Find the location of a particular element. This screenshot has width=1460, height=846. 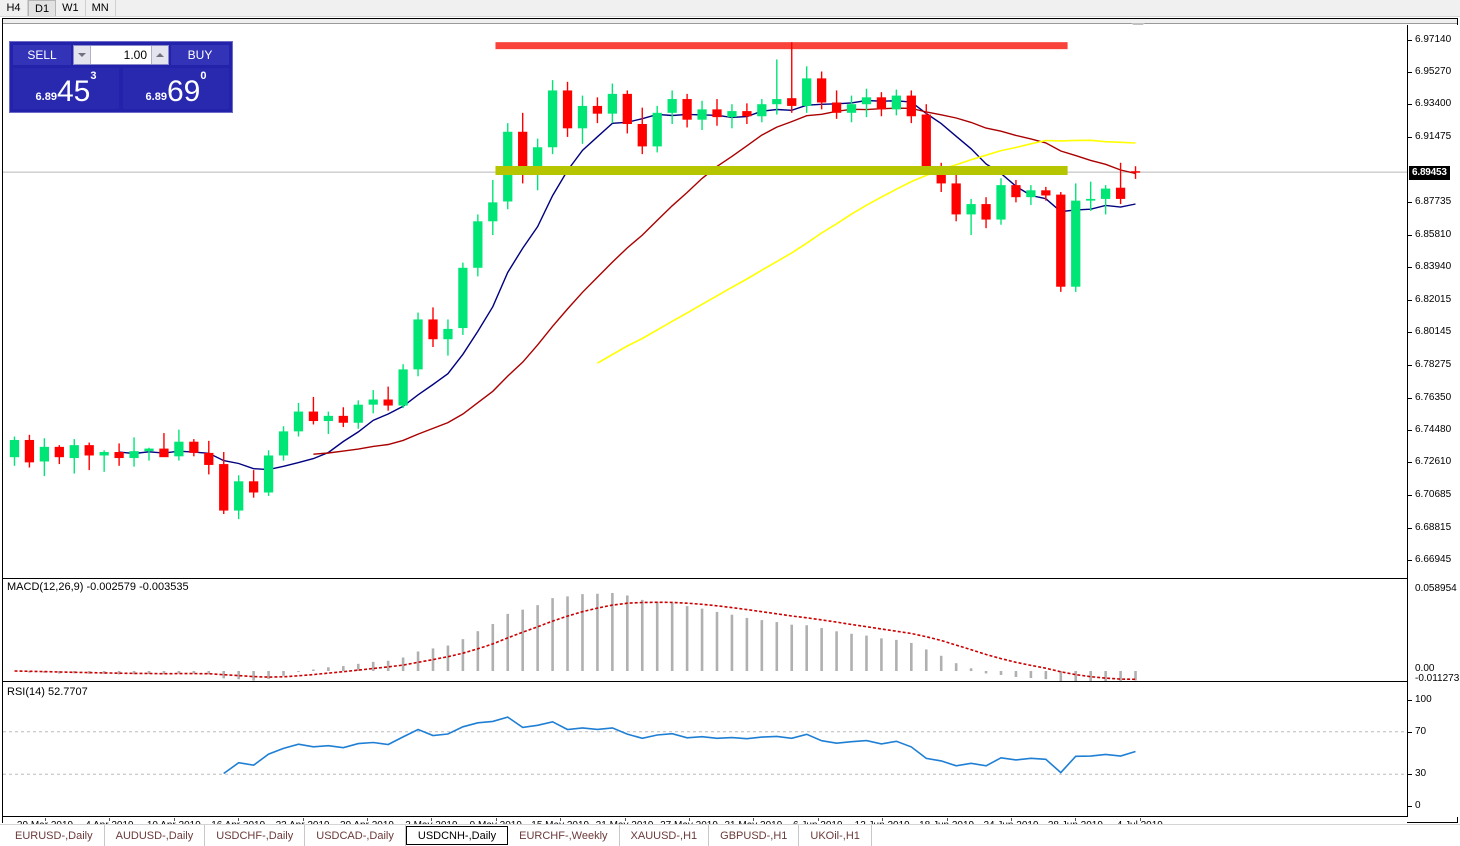

toolbar-spacer is located at coordinates (787, 8).